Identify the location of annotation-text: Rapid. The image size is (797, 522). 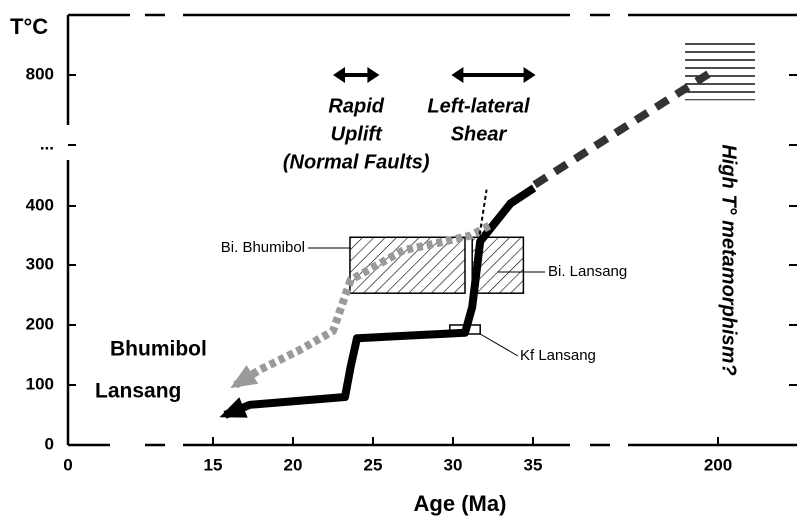
(356, 106).